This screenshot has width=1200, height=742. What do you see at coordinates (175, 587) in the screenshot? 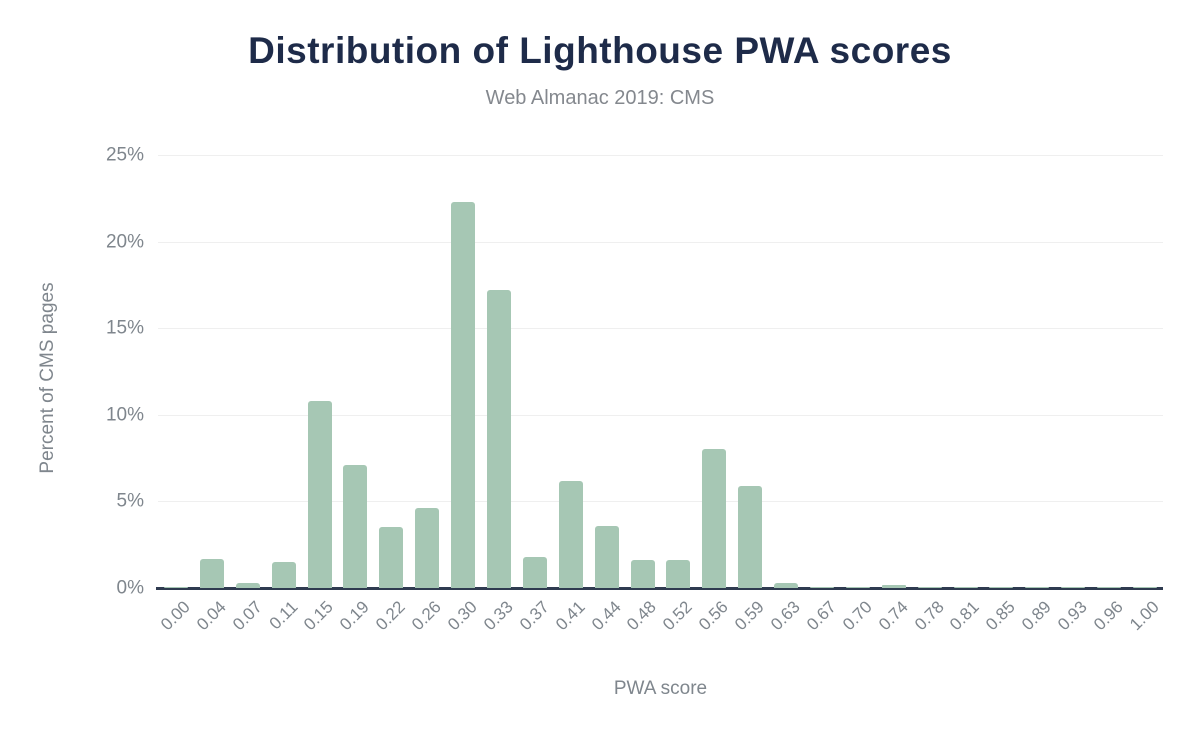
I see `bar-0.00` at bounding box center [175, 587].